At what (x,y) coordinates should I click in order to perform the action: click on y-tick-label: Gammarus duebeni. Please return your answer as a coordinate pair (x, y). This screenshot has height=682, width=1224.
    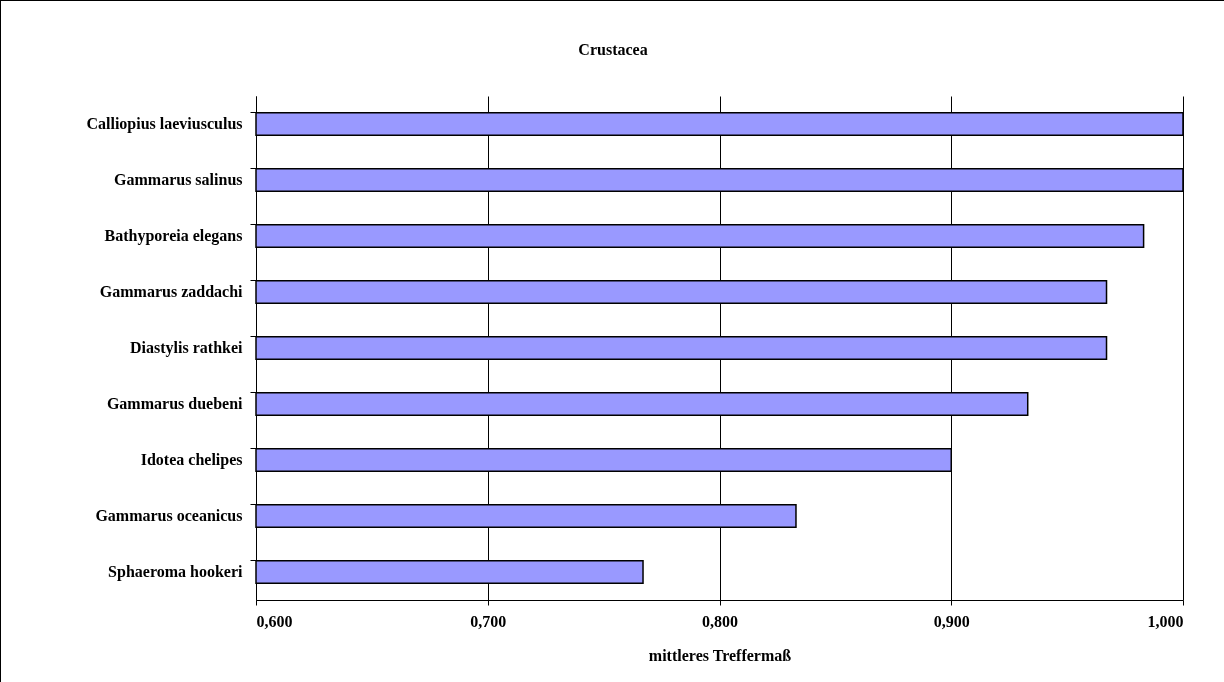
    Looking at the image, I should click on (175, 403).